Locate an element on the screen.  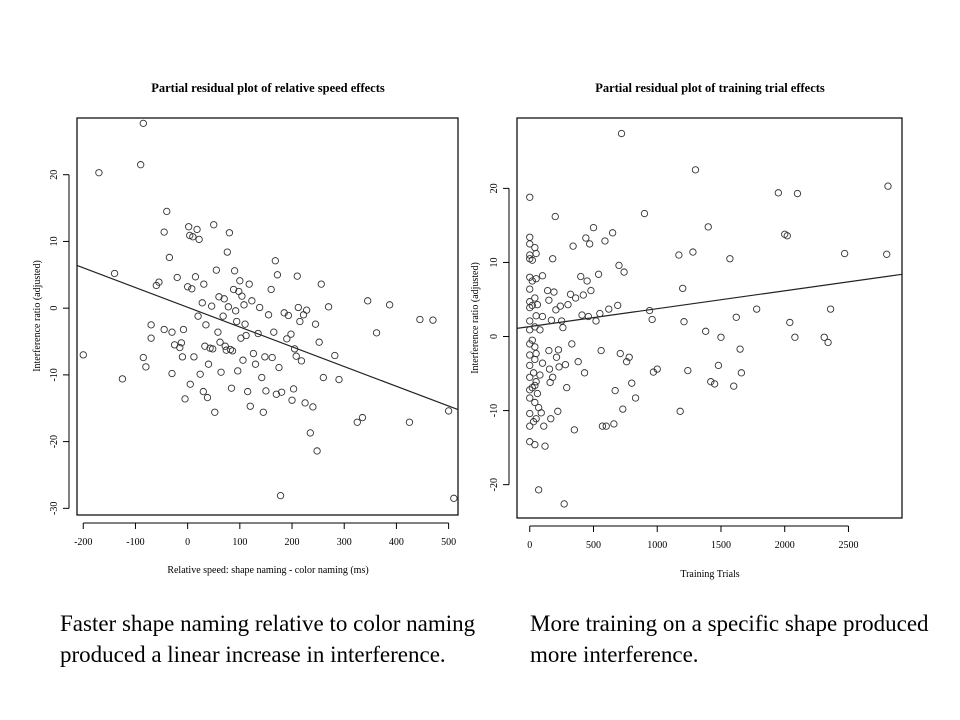
x-tick-label: 2000 is located at coordinates (785, 545).